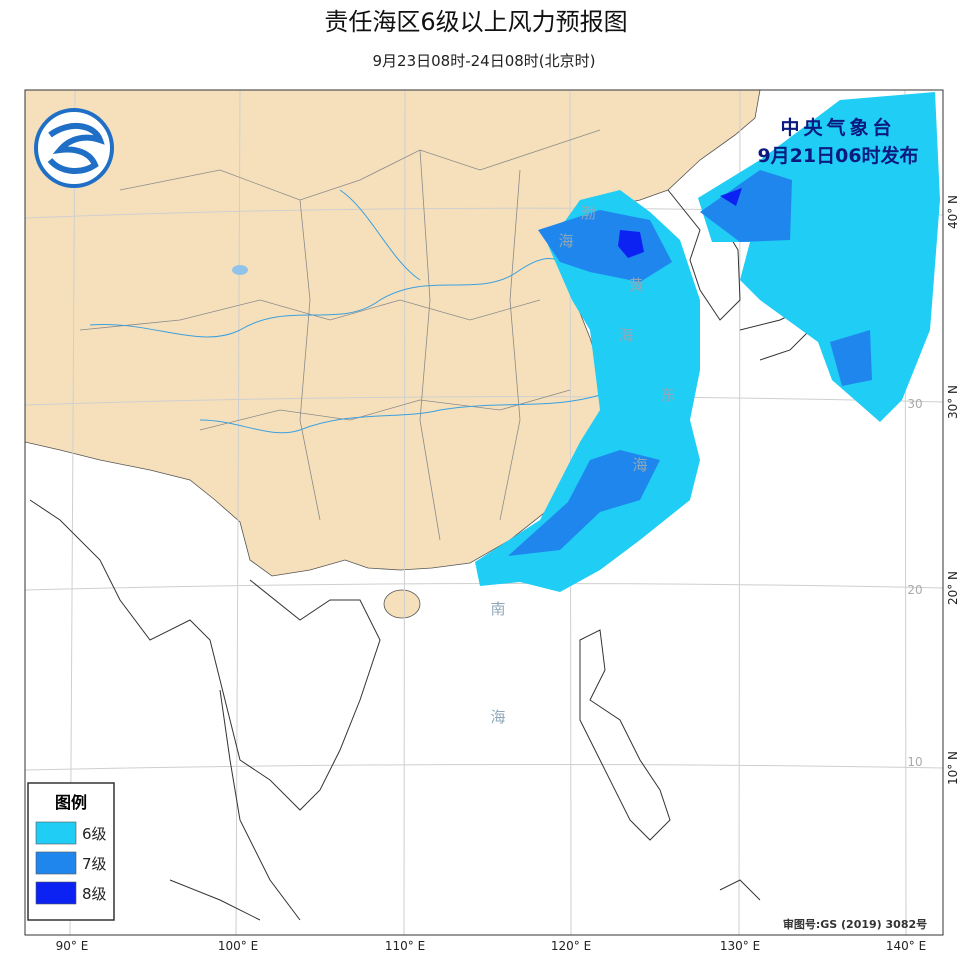 The image size is (969, 966). I want to click on longitude-label: 90° E, so click(72, 946).